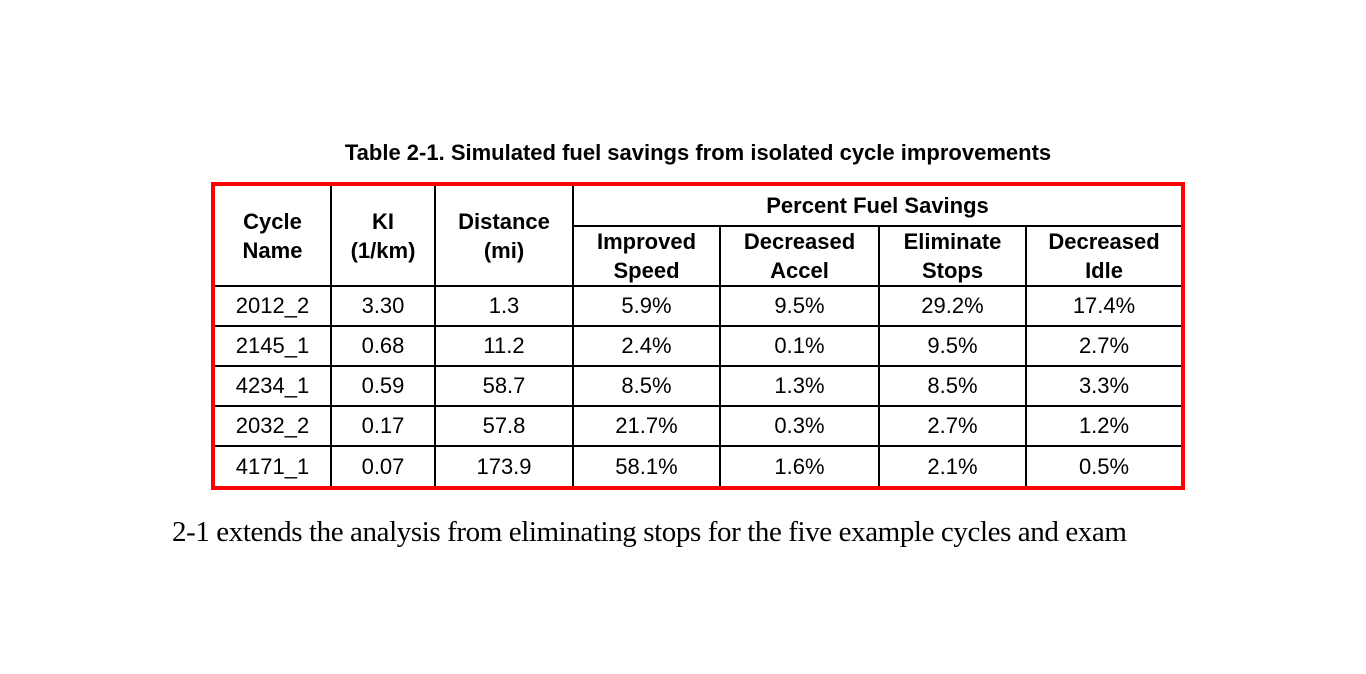 Image resolution: width=1366 pixels, height=674 pixels. Describe the element at coordinates (383, 306) in the screenshot. I see `cell-ki: 3.30` at that location.